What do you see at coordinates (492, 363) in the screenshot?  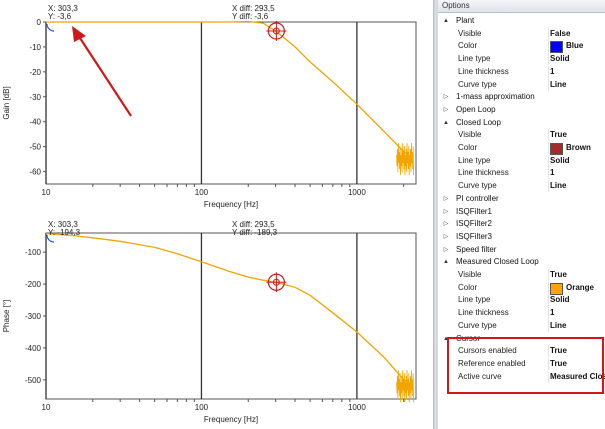 I see `property-name: Reference enabled` at bounding box center [492, 363].